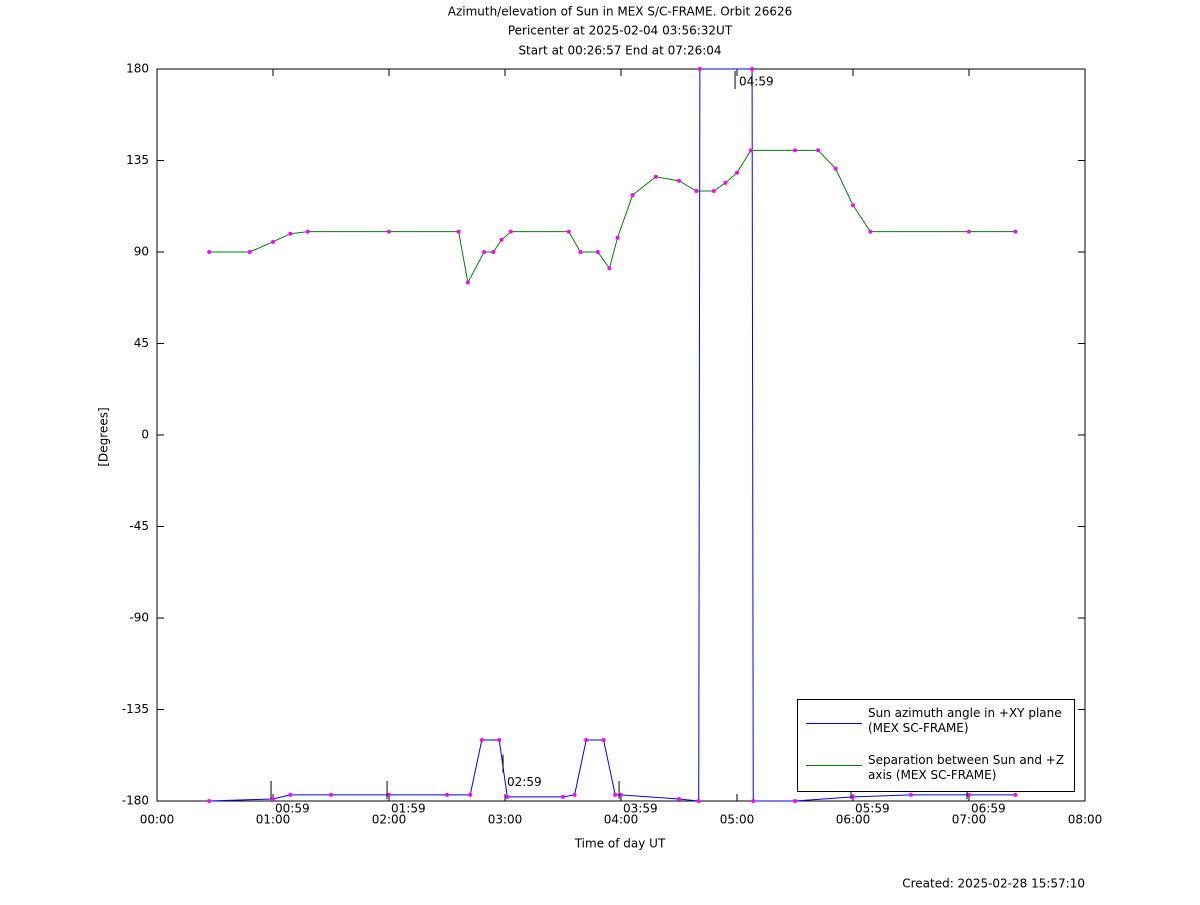 The image size is (1200, 905). What do you see at coordinates (135, 801) in the screenshot?
I see `y-tick-label: -180` at bounding box center [135, 801].